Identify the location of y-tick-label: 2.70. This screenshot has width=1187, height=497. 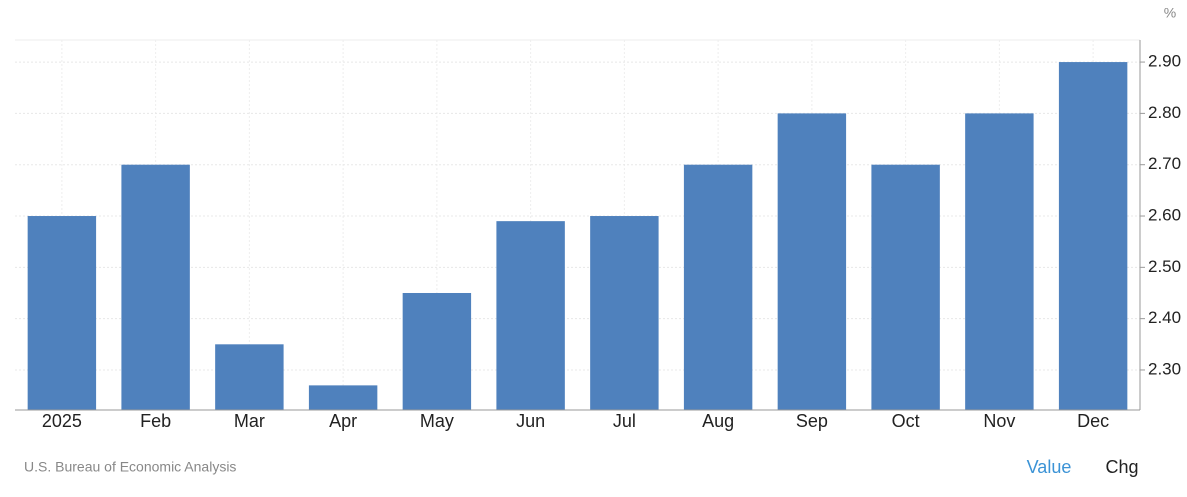
(1164, 163).